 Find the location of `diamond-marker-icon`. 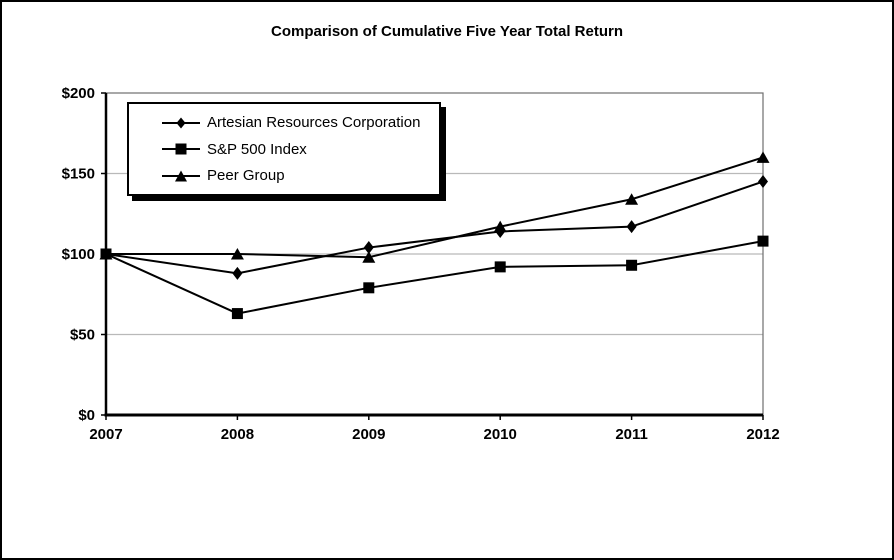

diamond-marker-icon is located at coordinates (181, 122).